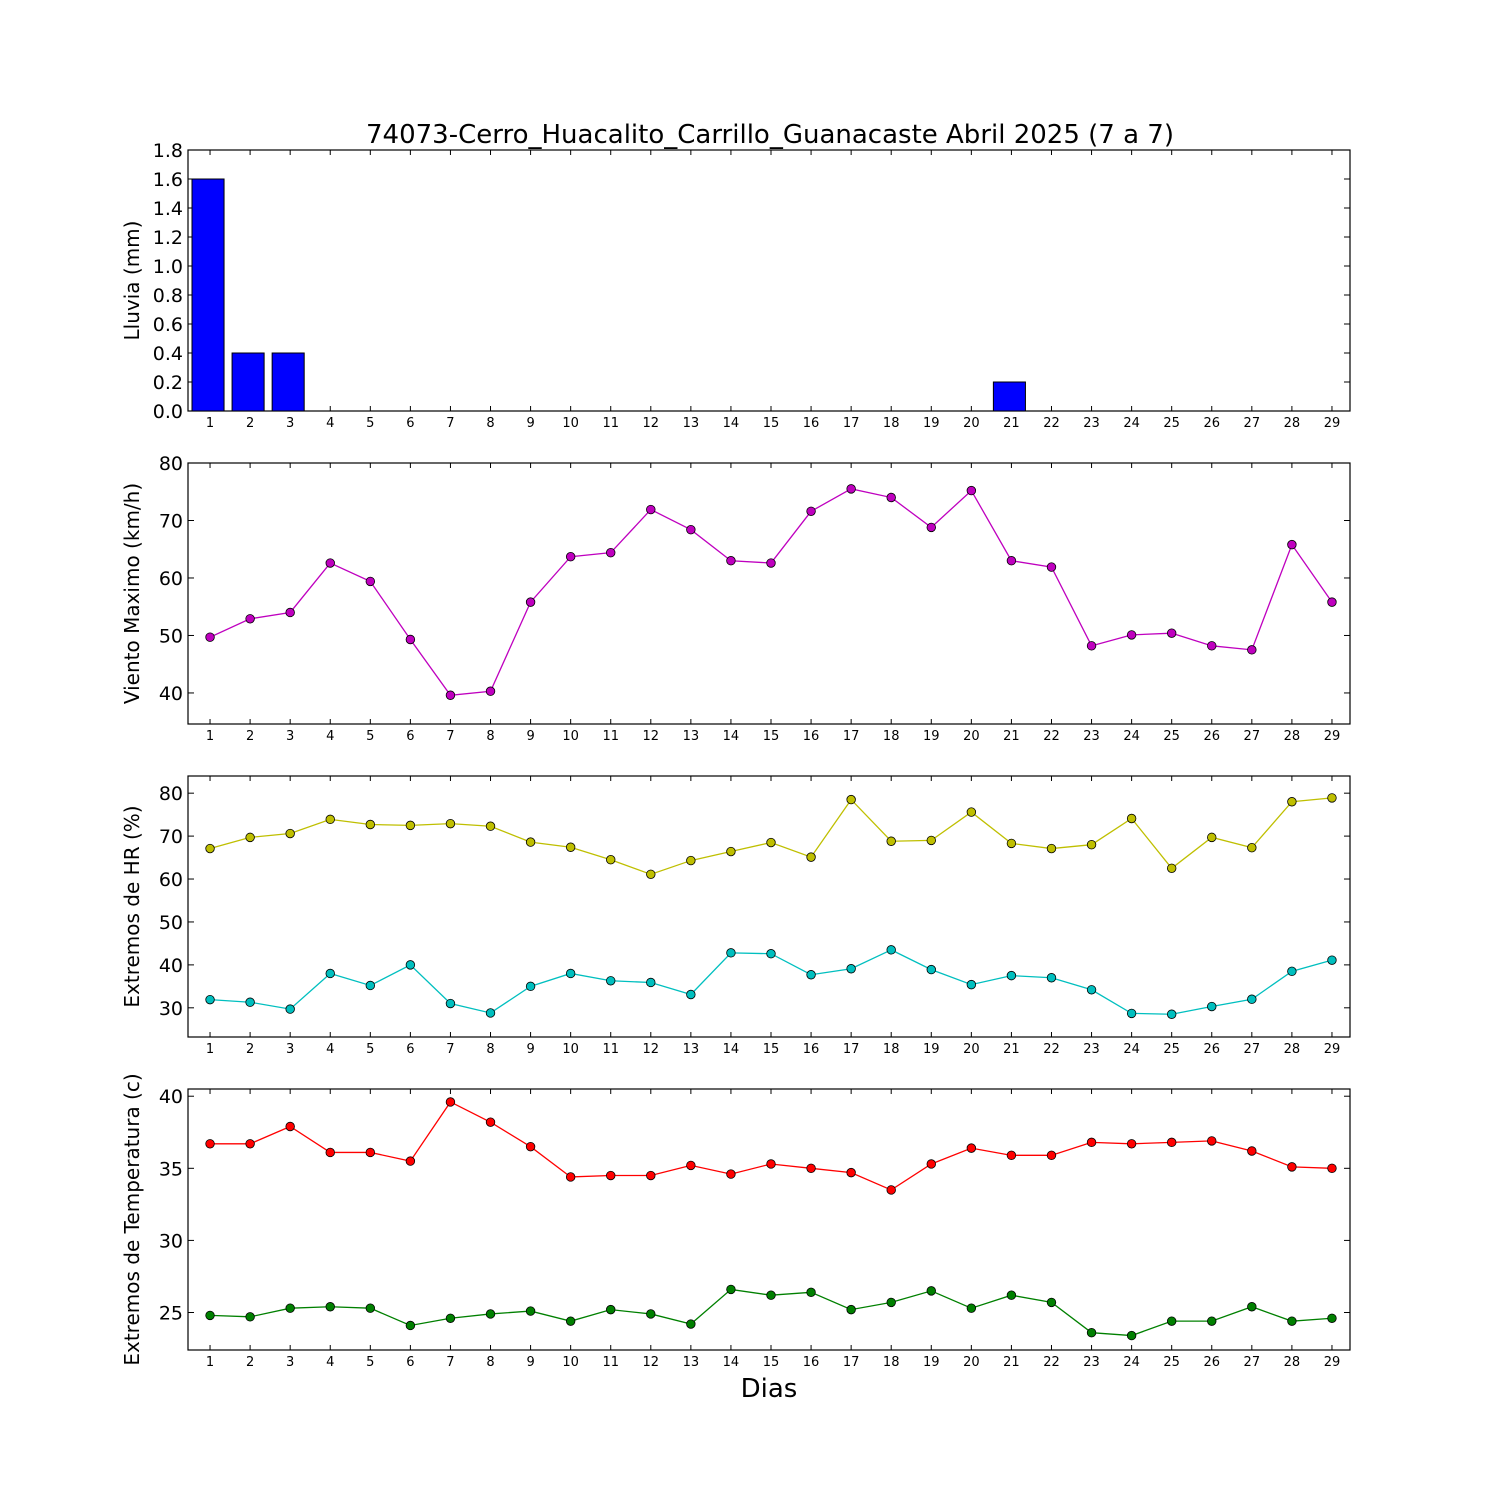  I want to click on y-axis-label: Extremos de HR (%), so click(132, 906).